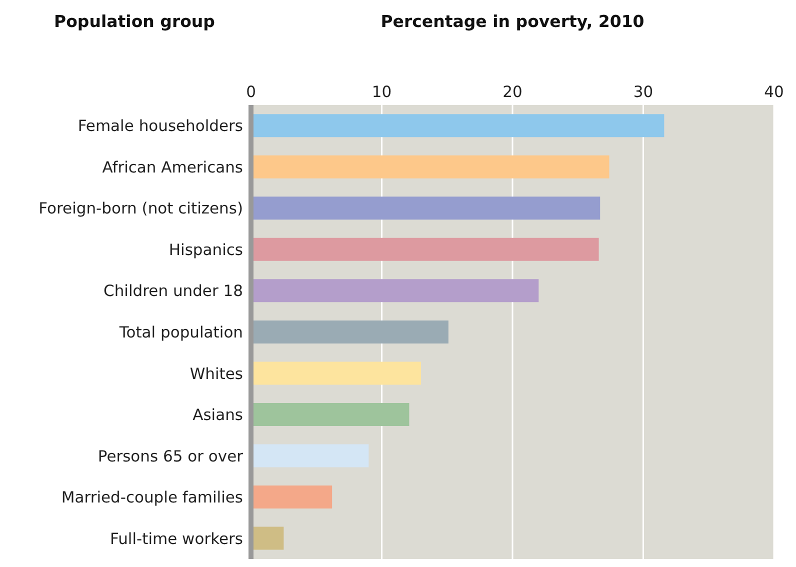 This screenshot has width=796, height=567. Describe the element at coordinates (643, 92) in the screenshot. I see `x-tick-label: 30` at that location.